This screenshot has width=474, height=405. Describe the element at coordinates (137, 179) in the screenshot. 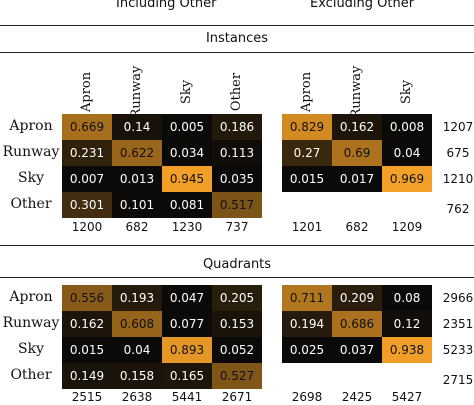

I see `cell-left-0-2-1: 0.013` at that location.